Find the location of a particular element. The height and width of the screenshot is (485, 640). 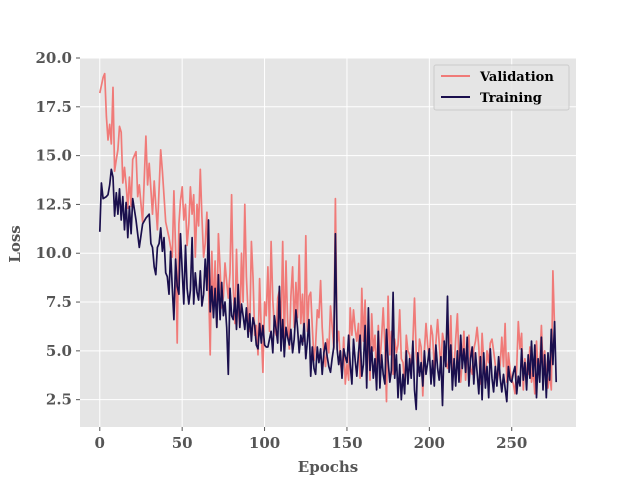

y-tick-label: 10.0 is located at coordinates (53, 253).